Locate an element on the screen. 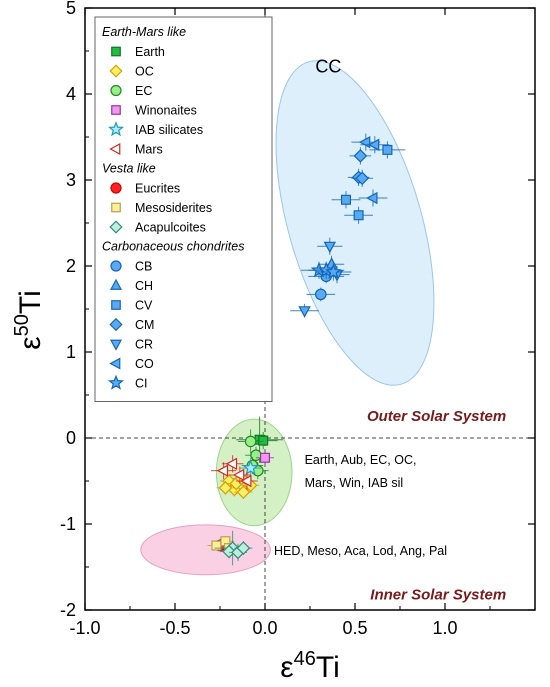 This screenshot has width=550, height=687. legend-label: CR is located at coordinates (144, 345).